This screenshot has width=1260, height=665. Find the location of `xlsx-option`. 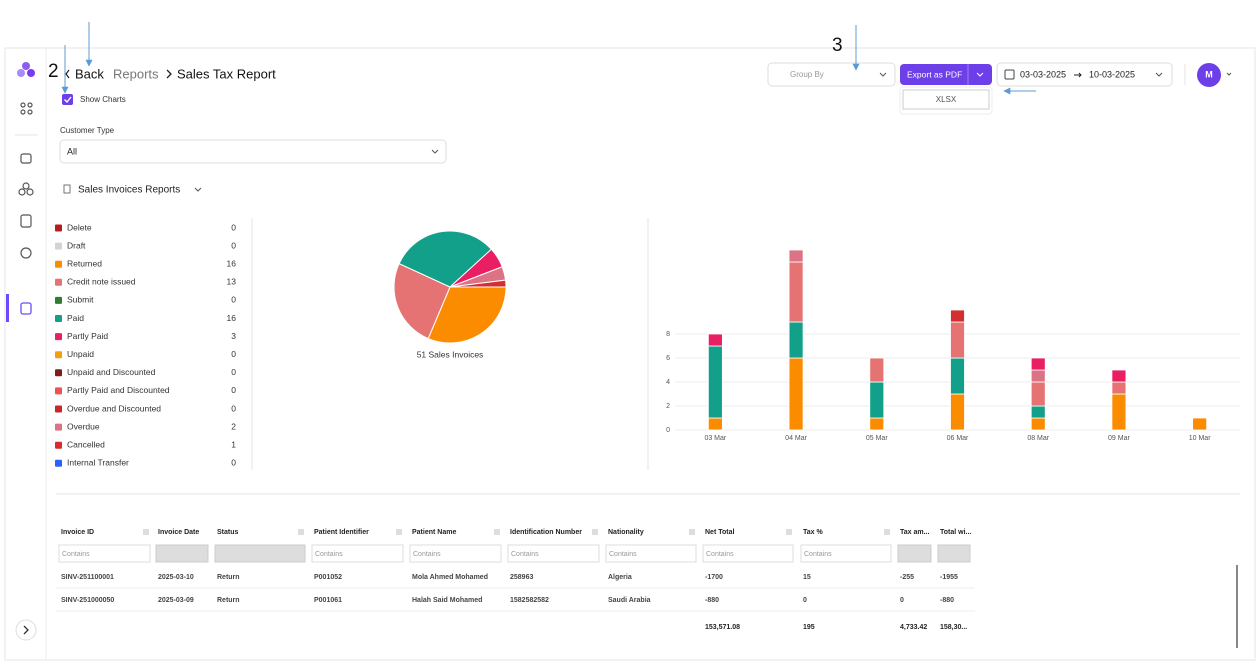

xlsx-option is located at coordinates (946, 99).